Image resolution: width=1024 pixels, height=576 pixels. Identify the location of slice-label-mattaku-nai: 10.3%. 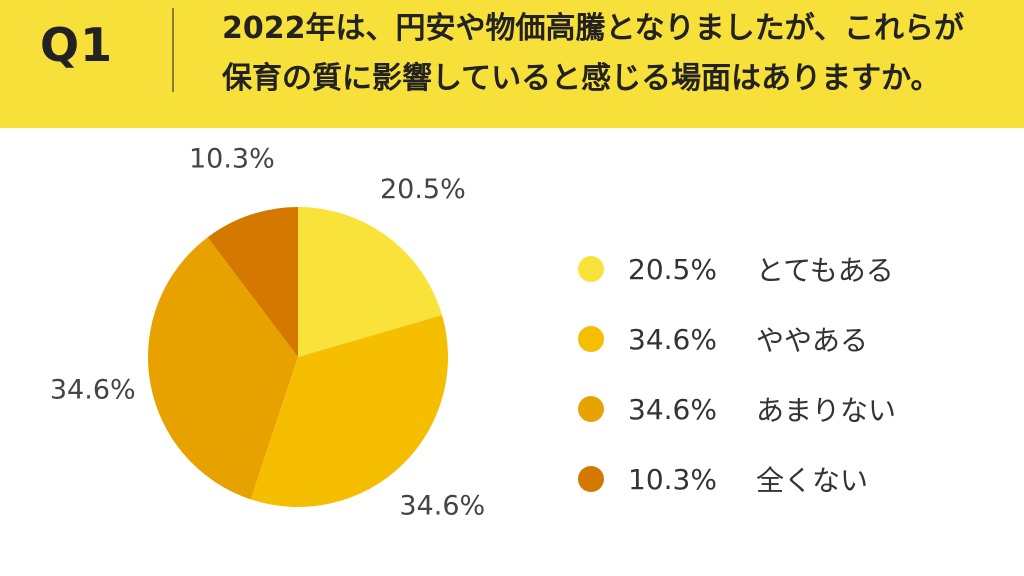
(232, 158).